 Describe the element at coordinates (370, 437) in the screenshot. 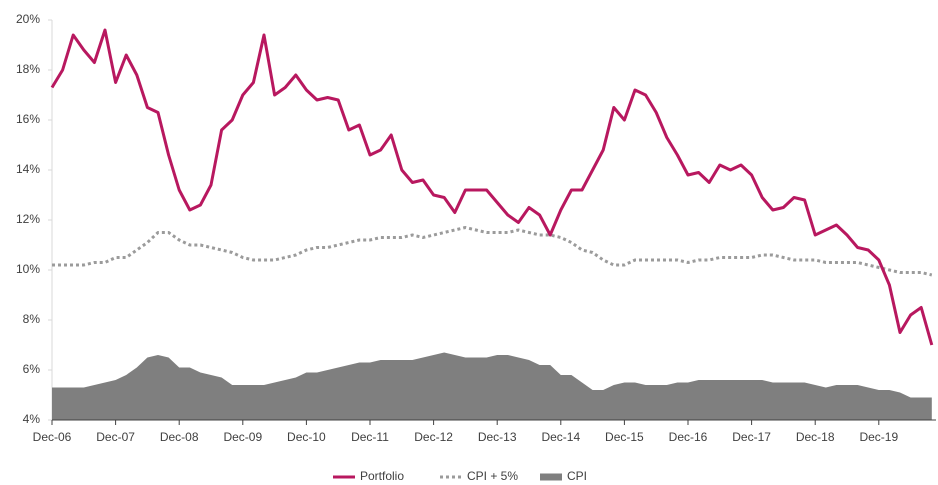

I see `x-tick-label: Dec-11` at that location.